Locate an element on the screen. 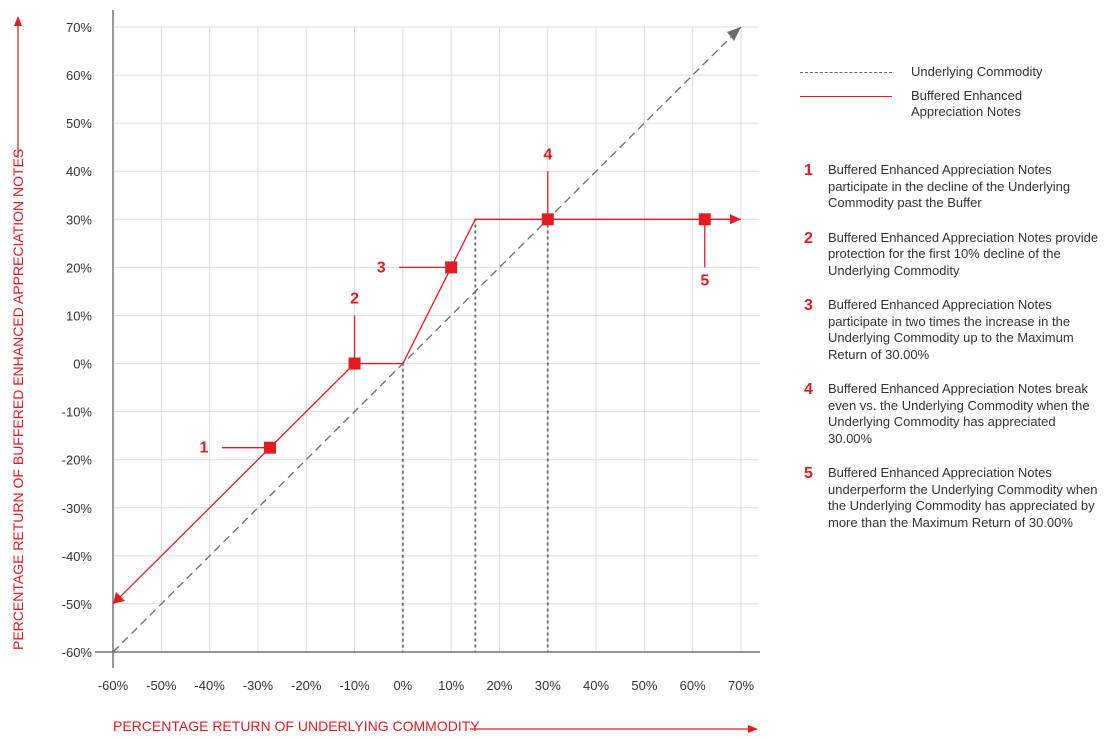 The height and width of the screenshot is (739, 1104). x-tick-label: 30% is located at coordinates (548, 685).